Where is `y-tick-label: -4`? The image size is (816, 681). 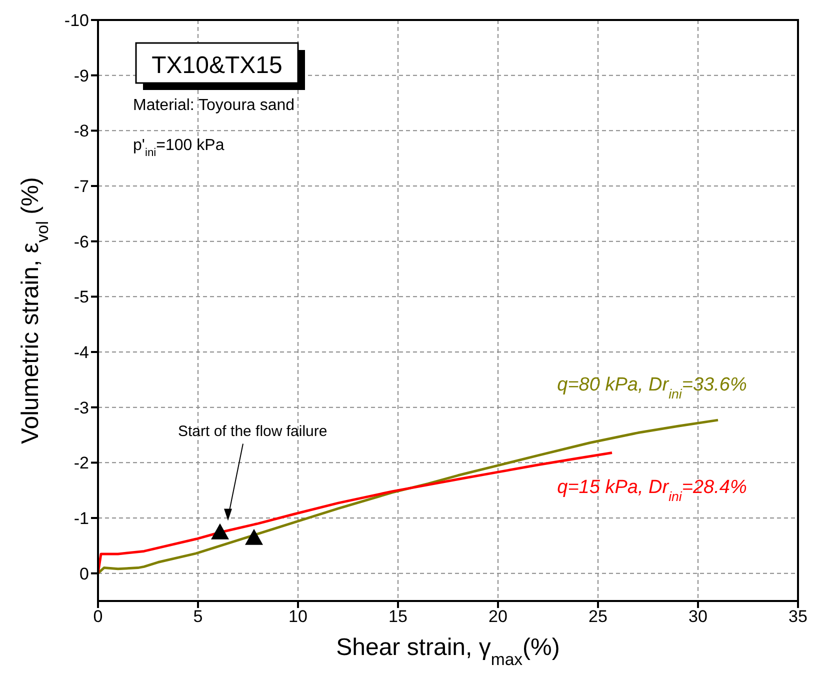 y-tick-label: -4 is located at coordinates (81, 352).